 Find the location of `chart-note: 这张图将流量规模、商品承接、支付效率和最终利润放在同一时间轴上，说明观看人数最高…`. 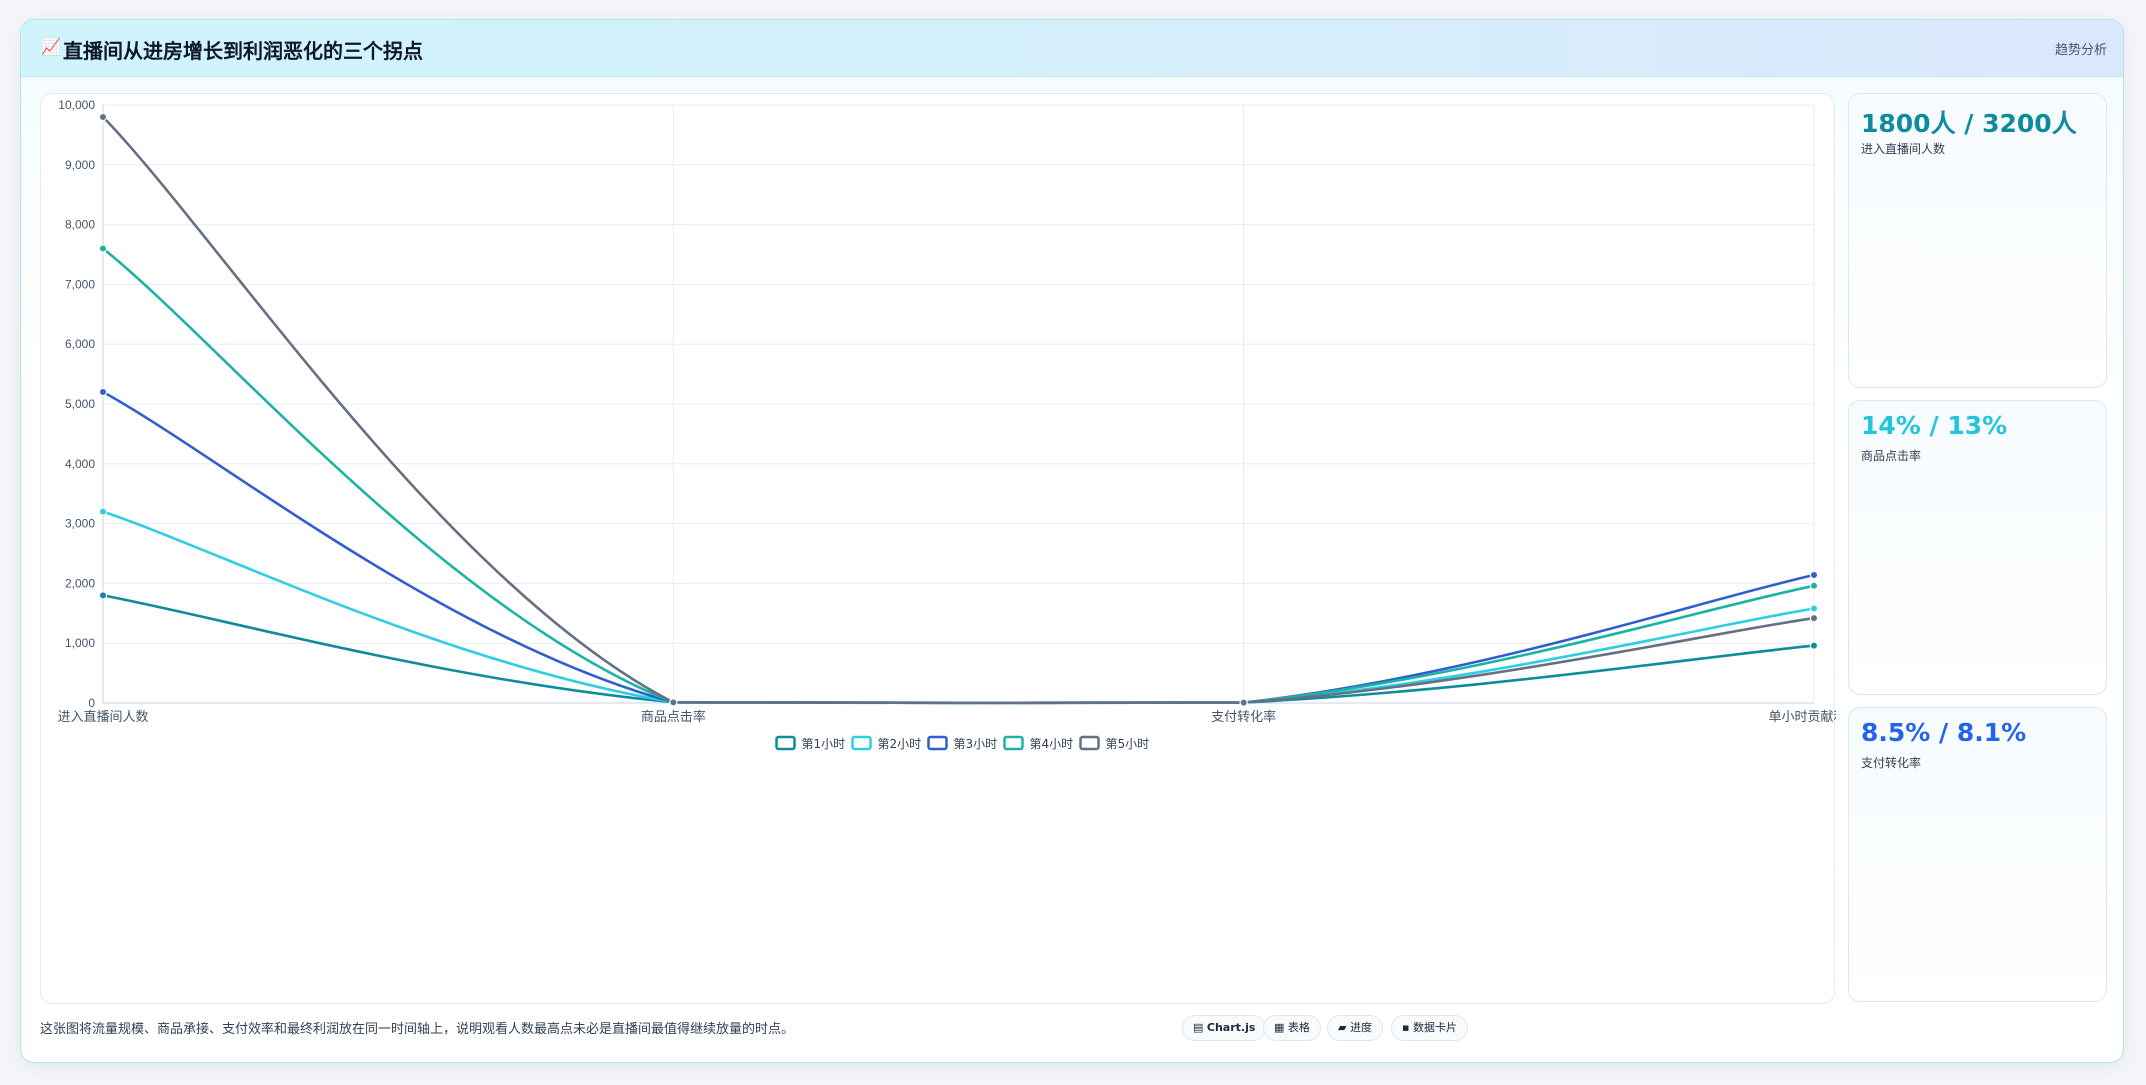

chart-note: 这张图将流量规模、商品承接、支付效率和最终利润放在同一时间轴上，说明观看人数最高… is located at coordinates (417, 1029).